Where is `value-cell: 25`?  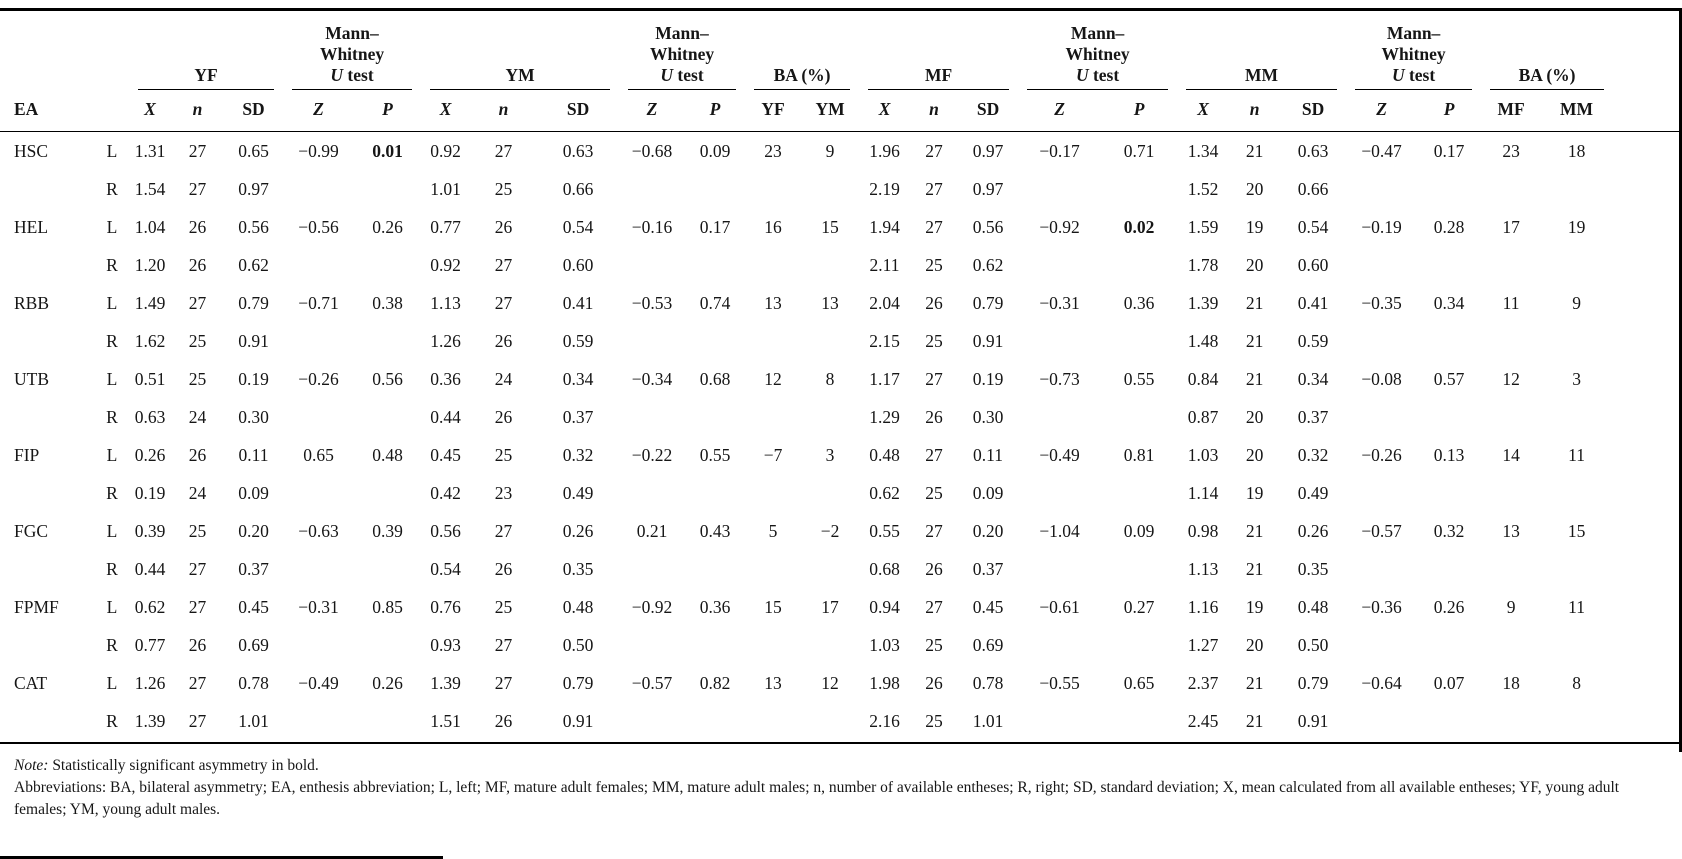 value-cell: 25 is located at coordinates (197, 531).